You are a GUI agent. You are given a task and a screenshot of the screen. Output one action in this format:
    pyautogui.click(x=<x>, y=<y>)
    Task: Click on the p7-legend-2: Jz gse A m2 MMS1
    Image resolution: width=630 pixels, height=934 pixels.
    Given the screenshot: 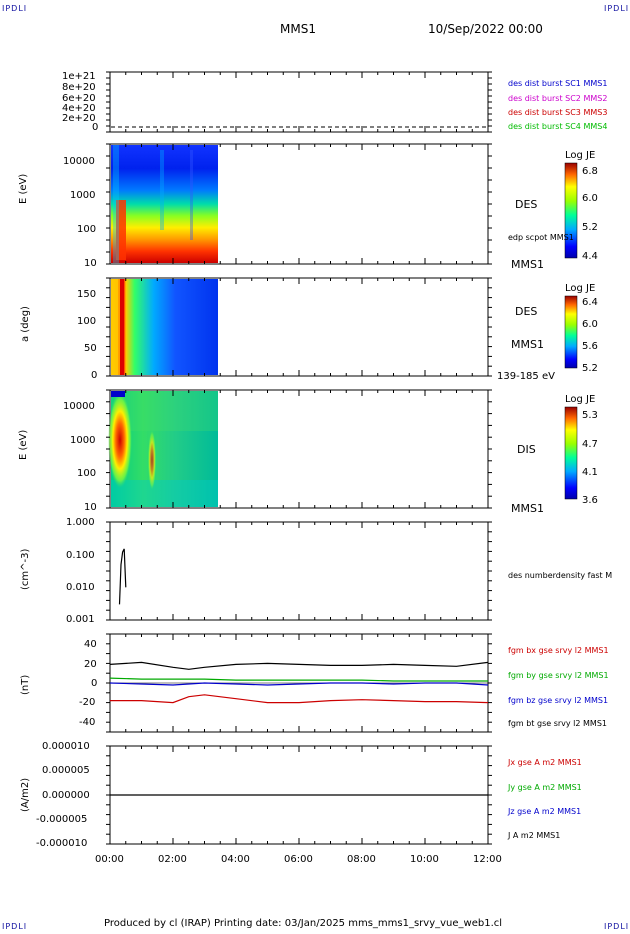 What is the action you would take?
    pyautogui.click(x=545, y=811)
    